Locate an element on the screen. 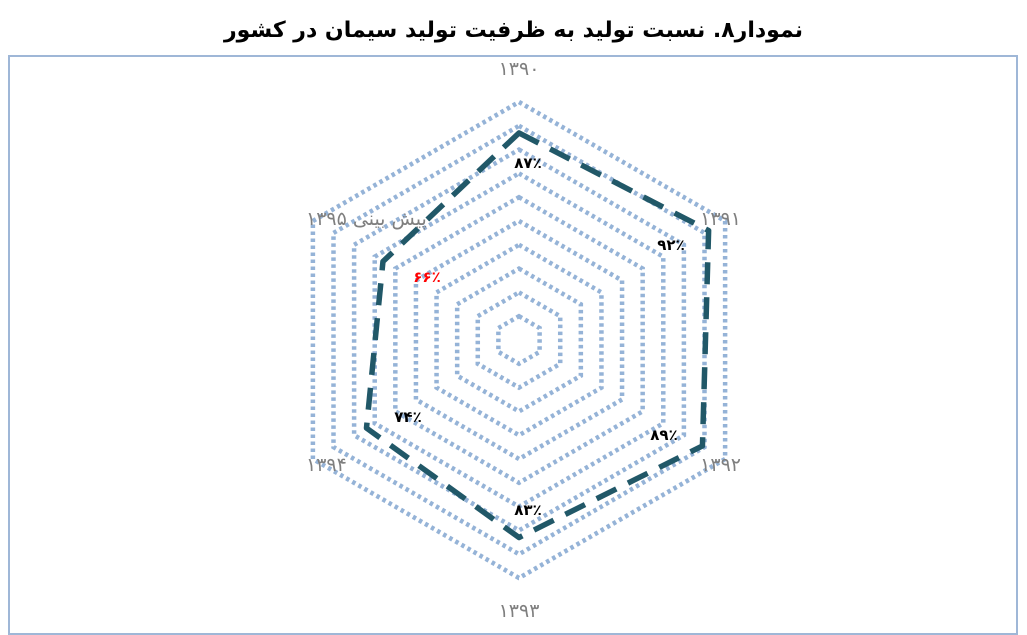 This screenshot has height=635, width=1027. data-label: ۶۶٪ is located at coordinates (426, 277).